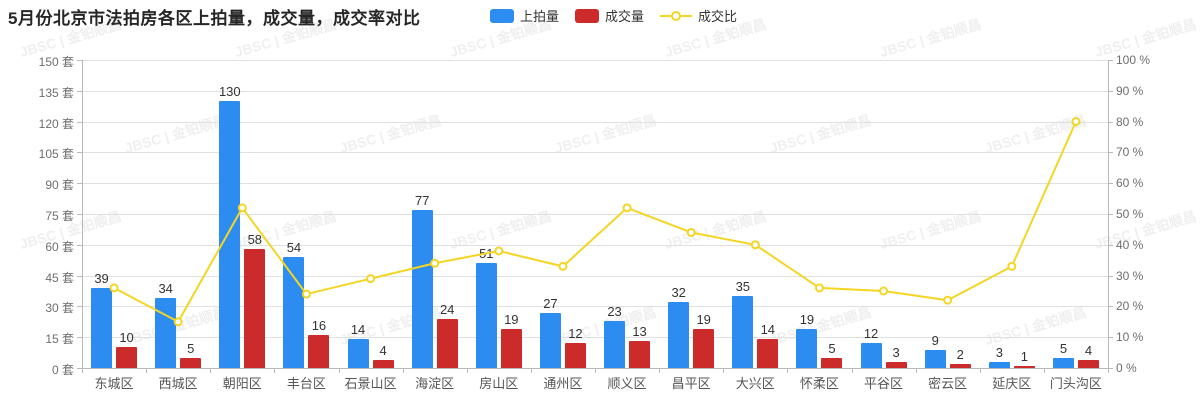 The height and width of the screenshot is (400, 1200). What do you see at coordinates (563, 266) in the screenshot?
I see `line-marker-通州区` at bounding box center [563, 266].